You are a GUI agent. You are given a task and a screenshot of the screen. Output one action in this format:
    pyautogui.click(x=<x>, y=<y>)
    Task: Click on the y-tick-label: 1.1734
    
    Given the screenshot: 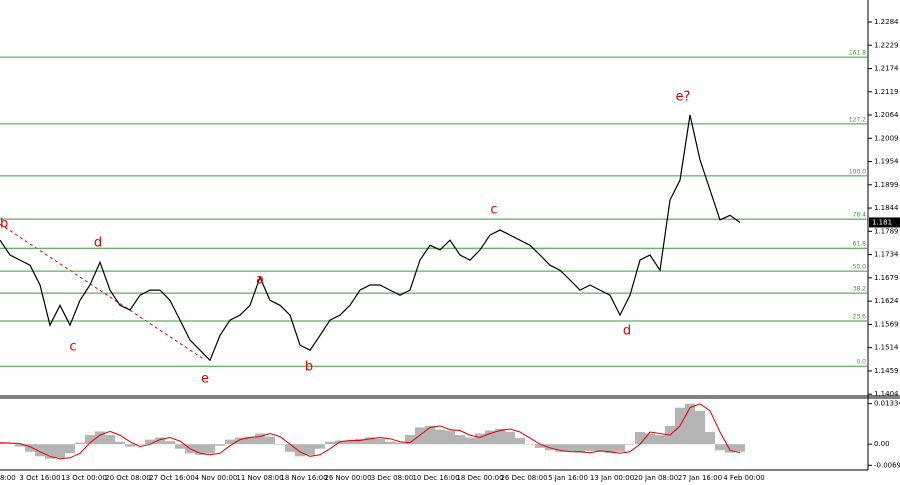 What is the action you would take?
    pyautogui.click(x=886, y=255)
    